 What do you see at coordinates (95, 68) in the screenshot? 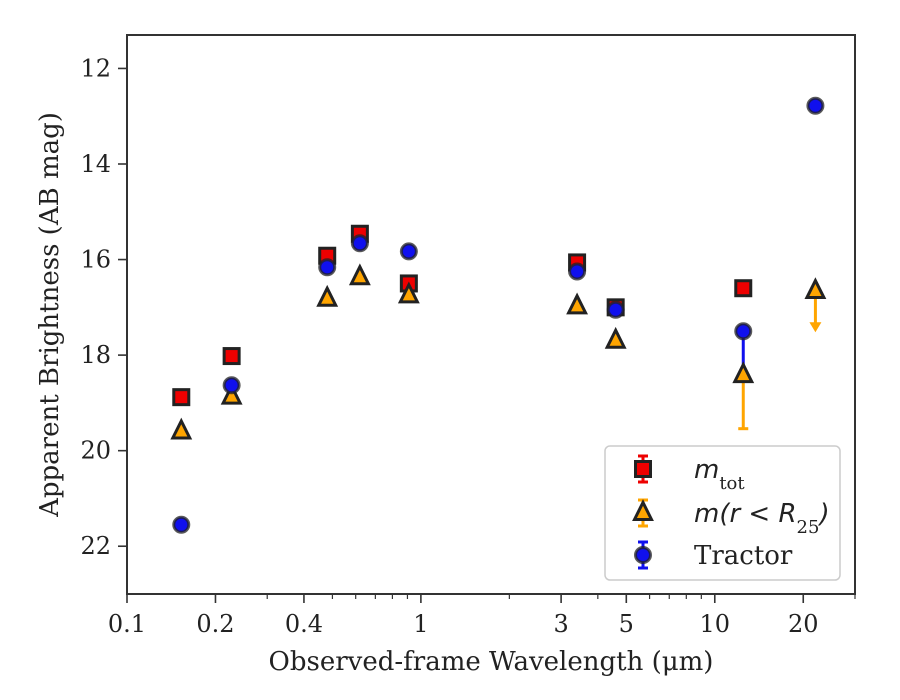
I see `y-tick-label: 12` at bounding box center [95, 68].